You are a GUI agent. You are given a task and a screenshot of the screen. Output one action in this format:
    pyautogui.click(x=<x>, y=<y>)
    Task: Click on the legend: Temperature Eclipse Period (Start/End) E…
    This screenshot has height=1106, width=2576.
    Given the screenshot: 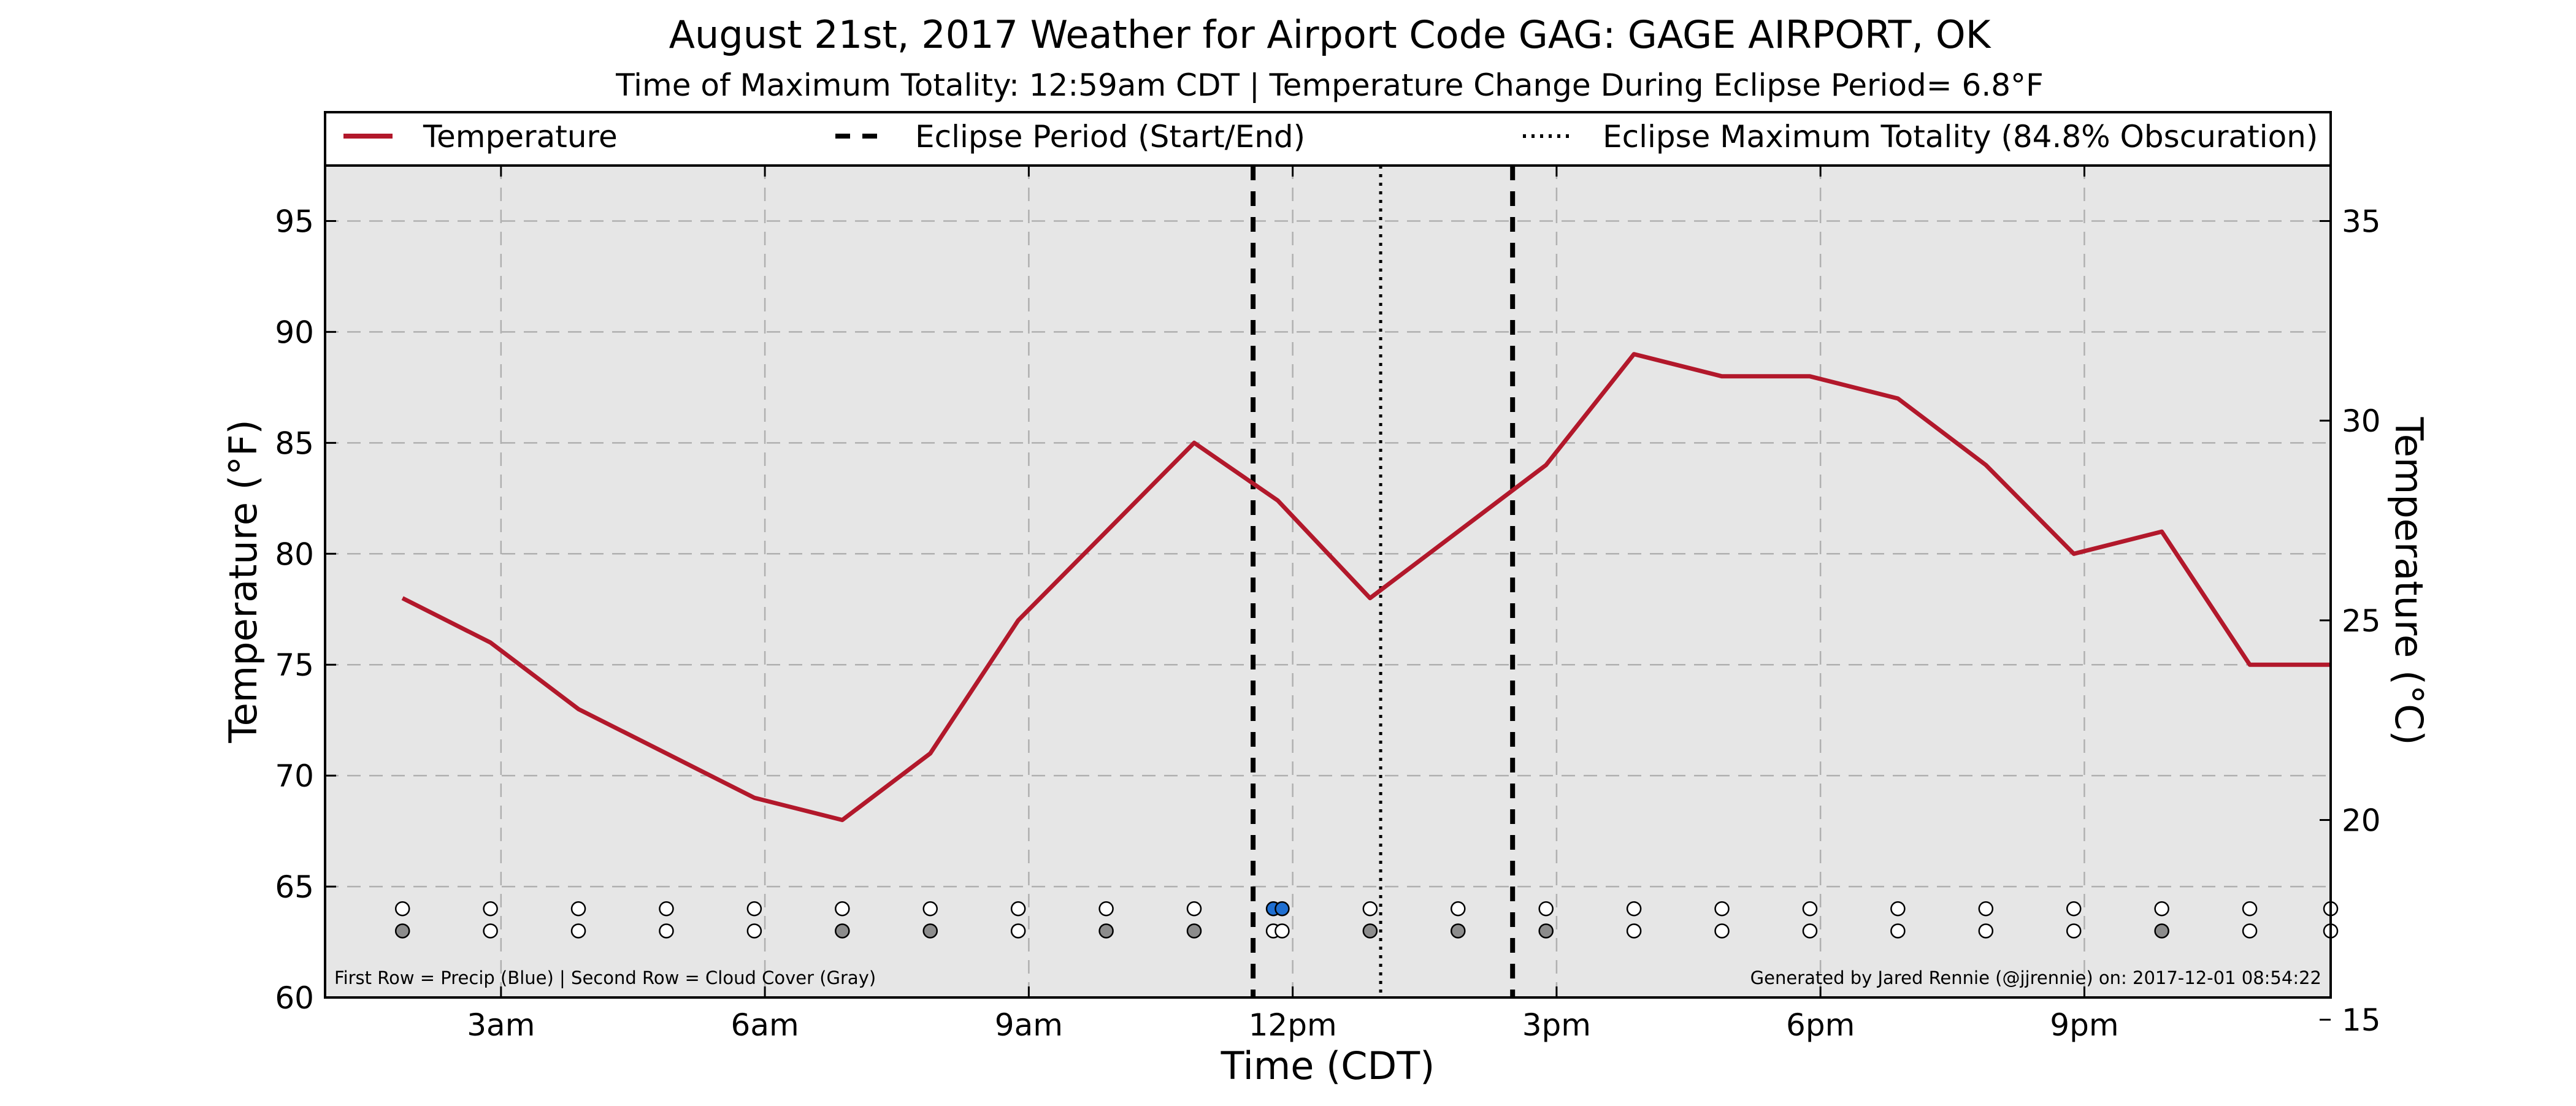 What is the action you would take?
    pyautogui.click(x=1328, y=139)
    